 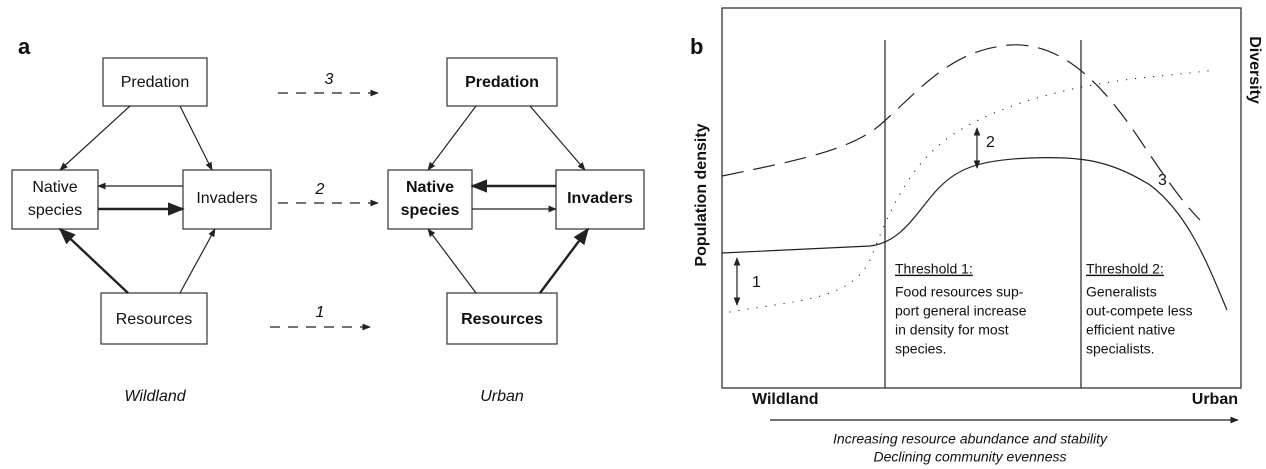 What do you see at coordinates (701, 194) in the screenshot?
I see `y-axis-label: Population density` at bounding box center [701, 194].